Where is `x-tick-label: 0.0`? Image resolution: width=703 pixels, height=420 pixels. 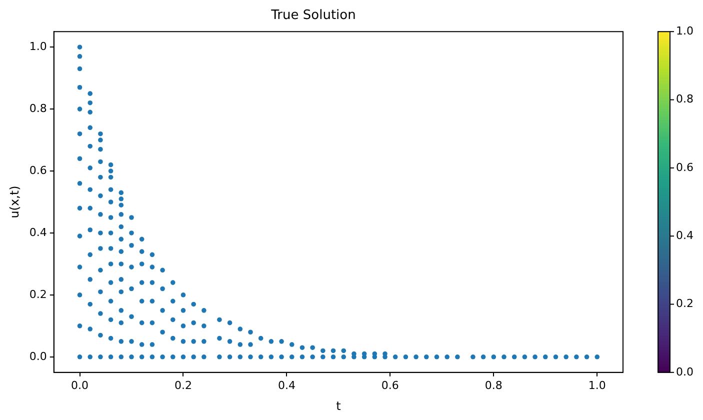
x-tick-label: 0.0 is located at coordinates (80, 385).